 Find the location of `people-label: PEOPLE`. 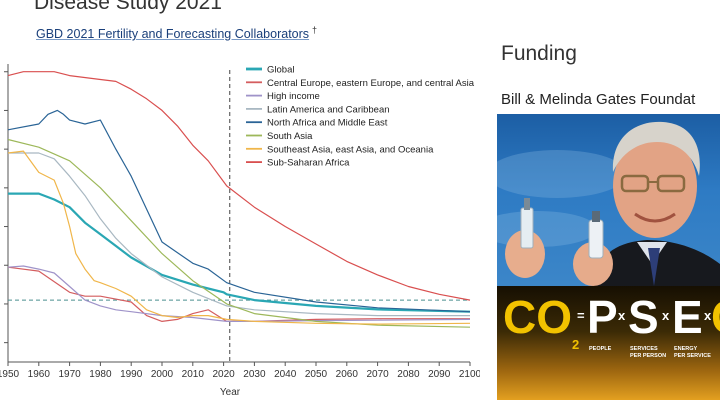

people-label: PEOPLE is located at coordinates (600, 349).